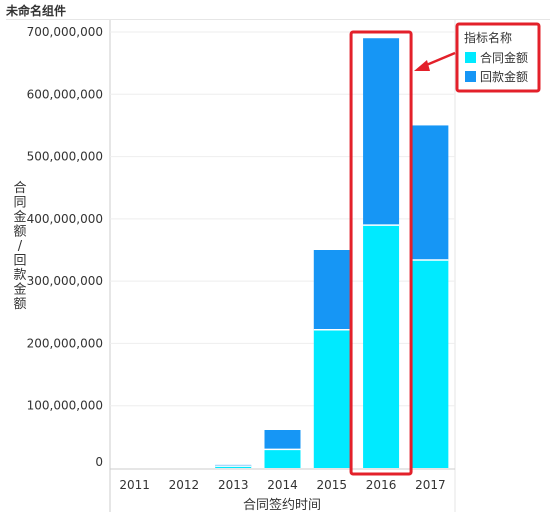 This screenshot has width=556, height=532. Describe the element at coordinates (430, 485) in the screenshot. I see `x-tick-label: 2017` at that location.